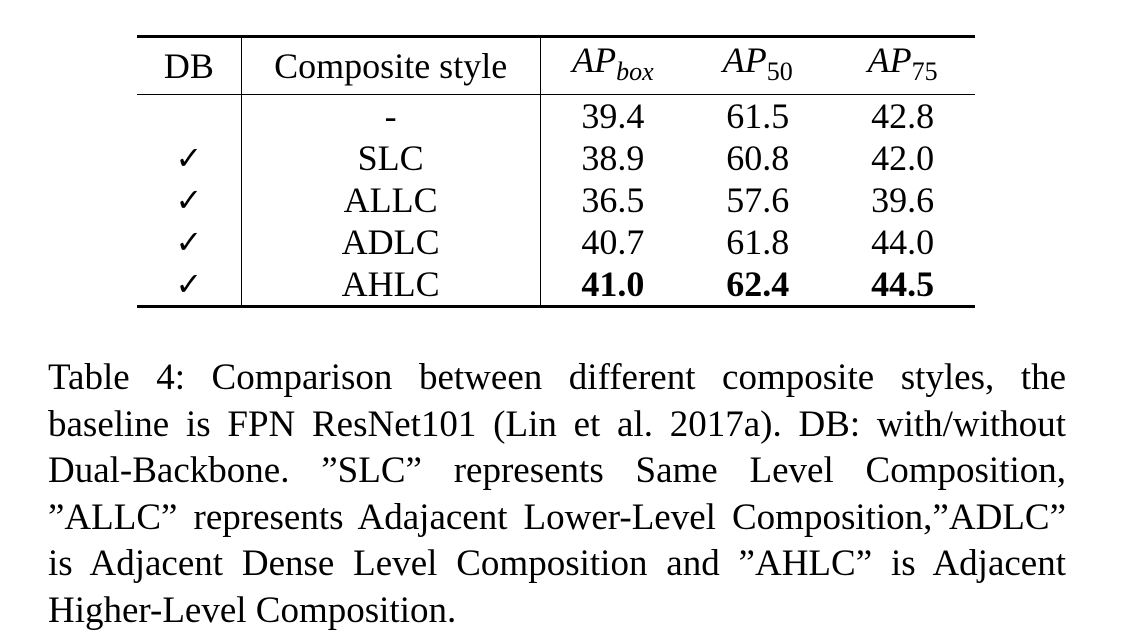 Image resolution: width=1124 pixels, height=642 pixels. I want to click on header-composite-style: Composite style, so click(391, 65).